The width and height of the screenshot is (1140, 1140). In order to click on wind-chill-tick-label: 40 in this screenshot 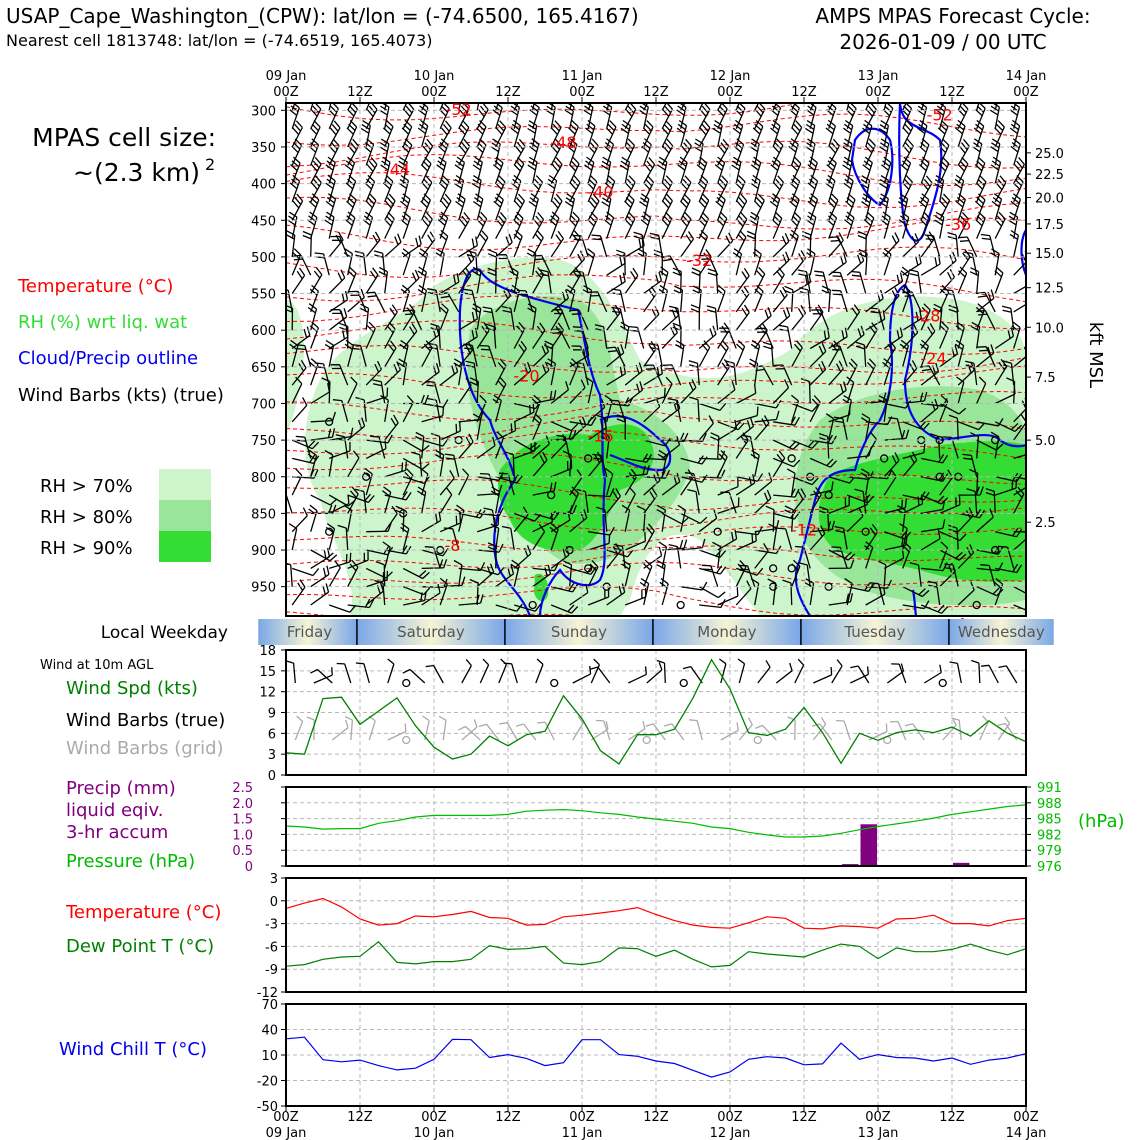, I will do `click(269, 1031)`.